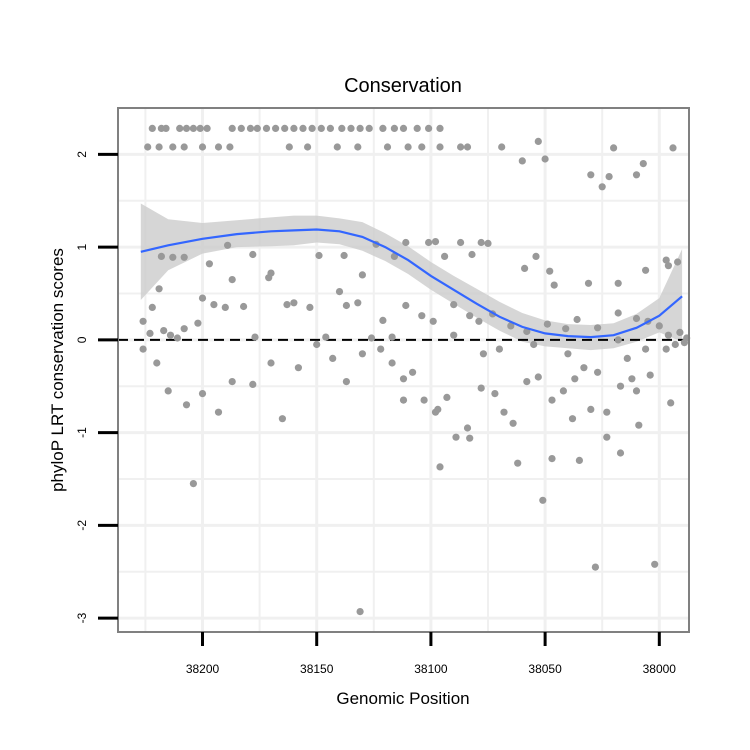 Image resolution: width=750 pixels, height=750 pixels. Describe the element at coordinates (431, 654) in the screenshot. I see `x-axis: 38200 38150 38100 38050 38000` at that location.